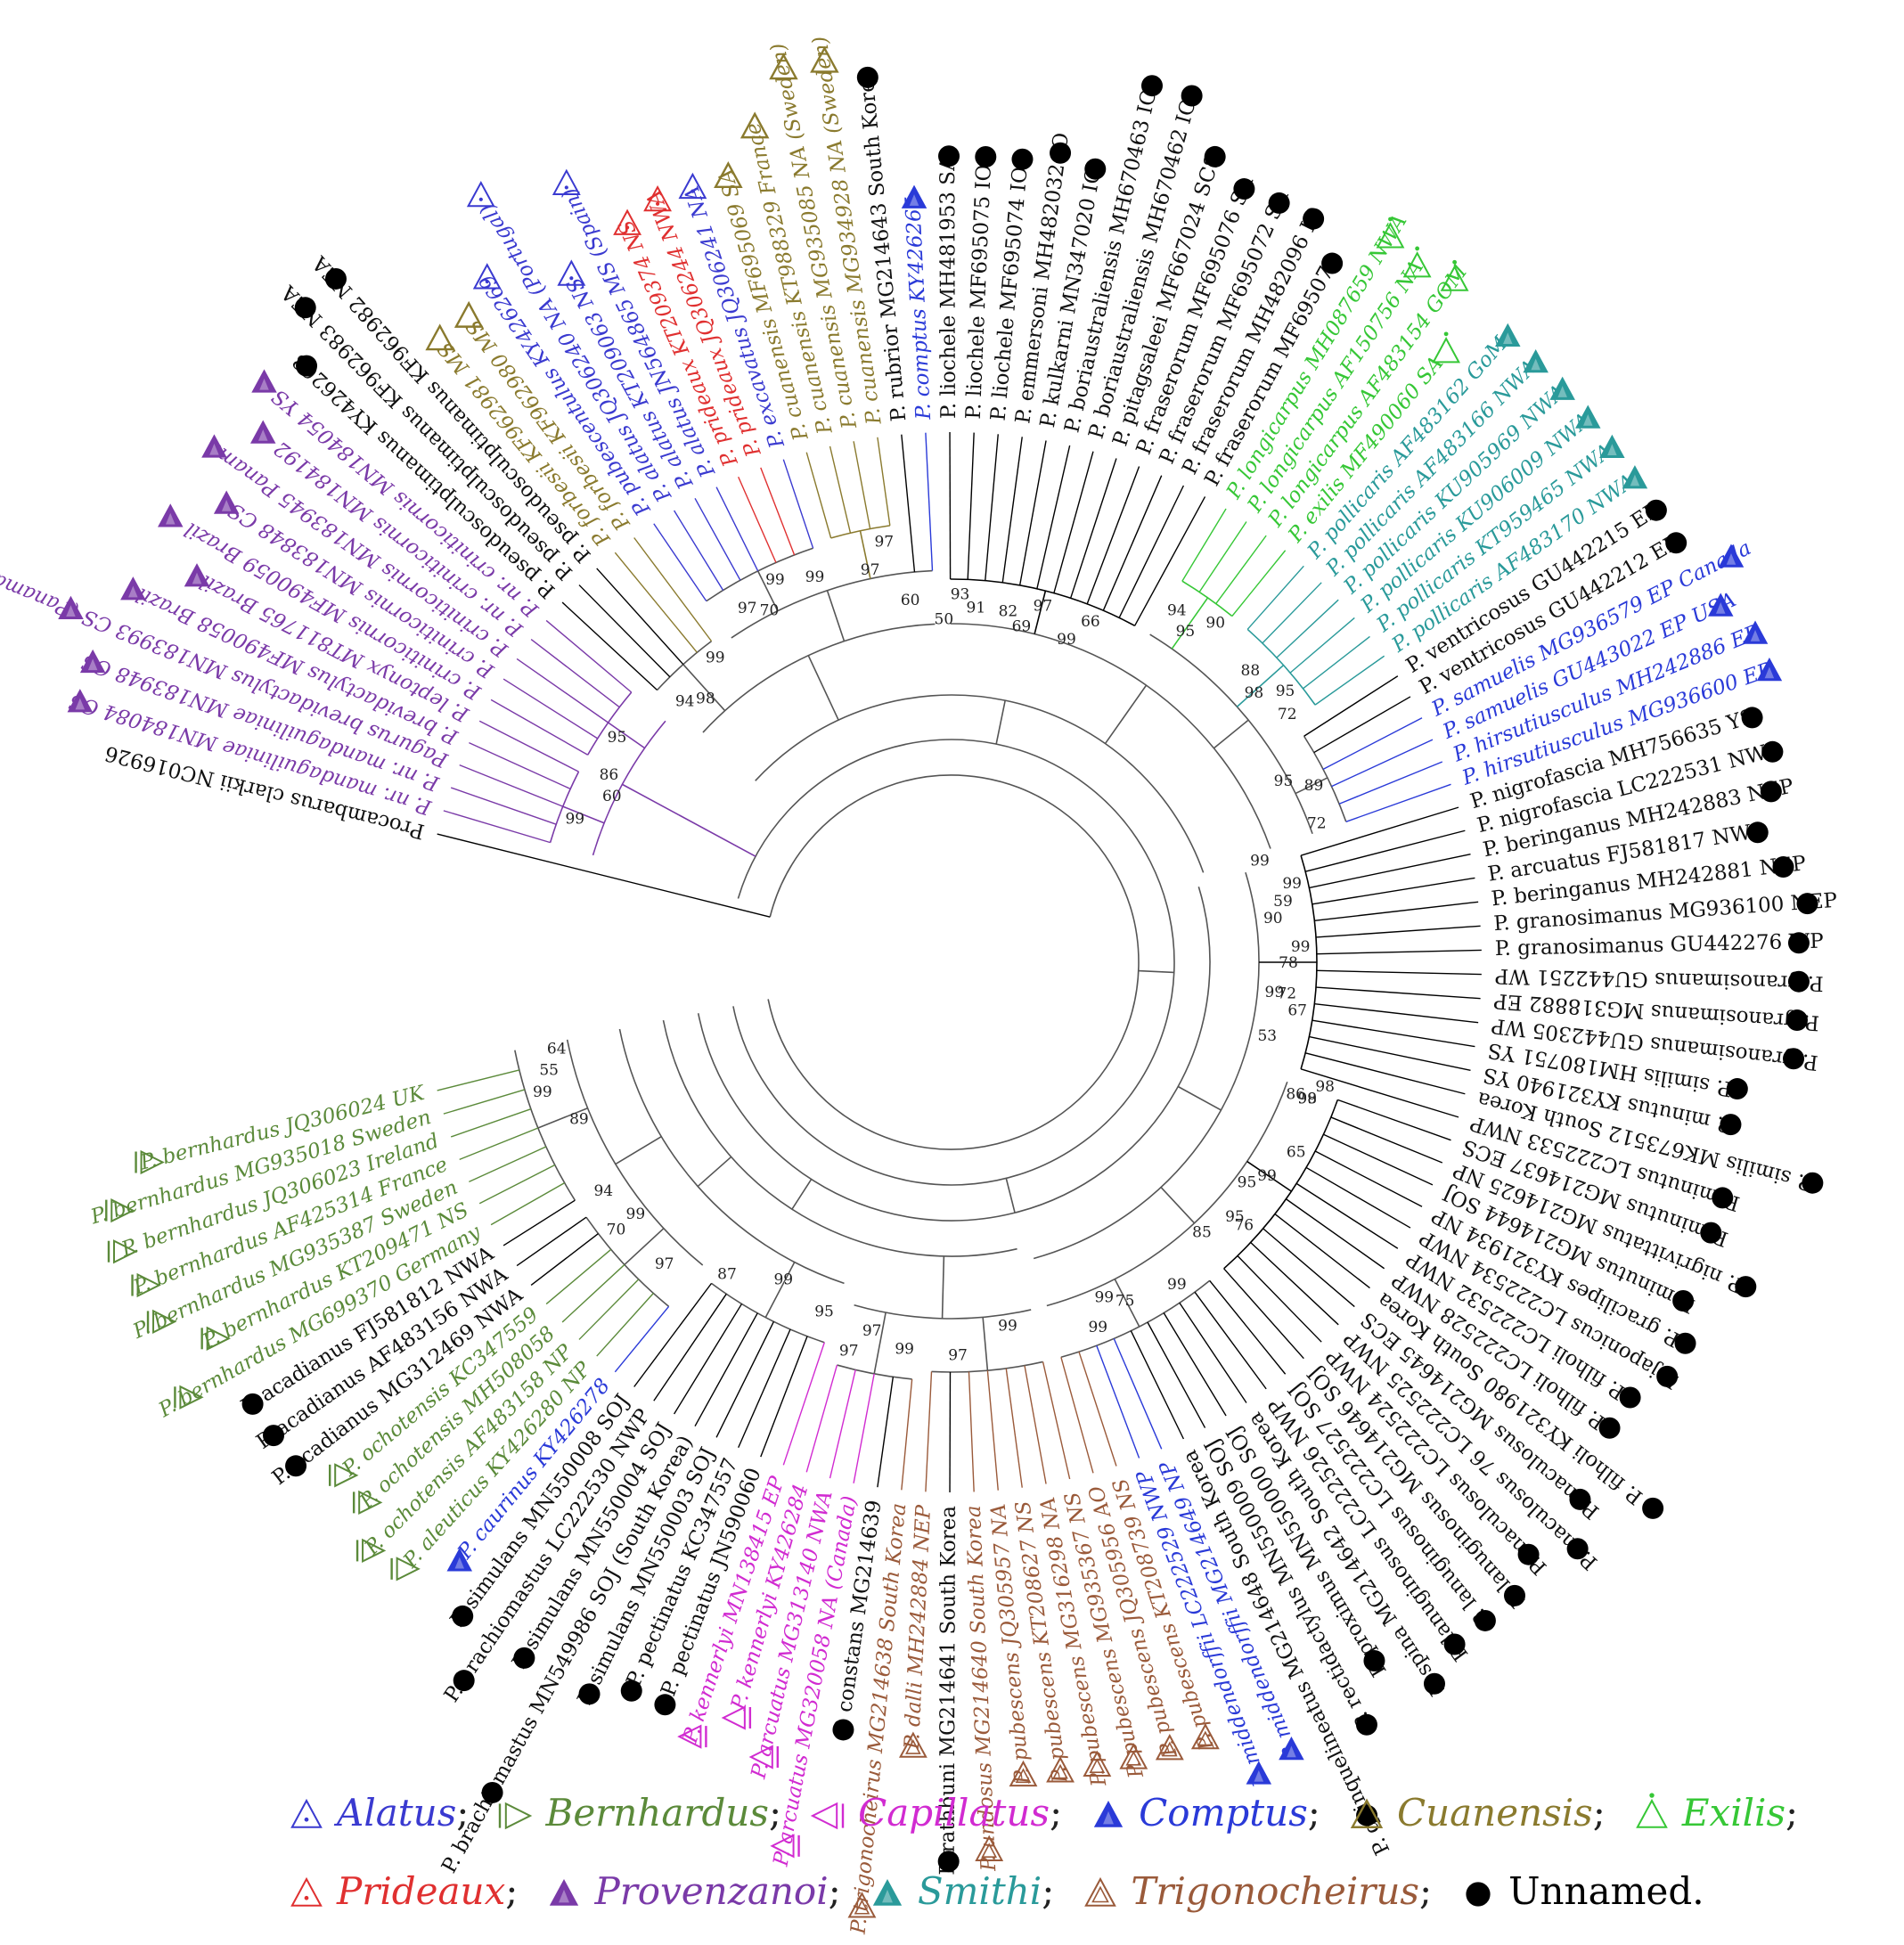 The height and width of the screenshot is (1945, 1904). What do you see at coordinates (701, 1891) in the screenshot?
I see `legend-item-provenzanoi: Provenzanoi;` at bounding box center [701, 1891].